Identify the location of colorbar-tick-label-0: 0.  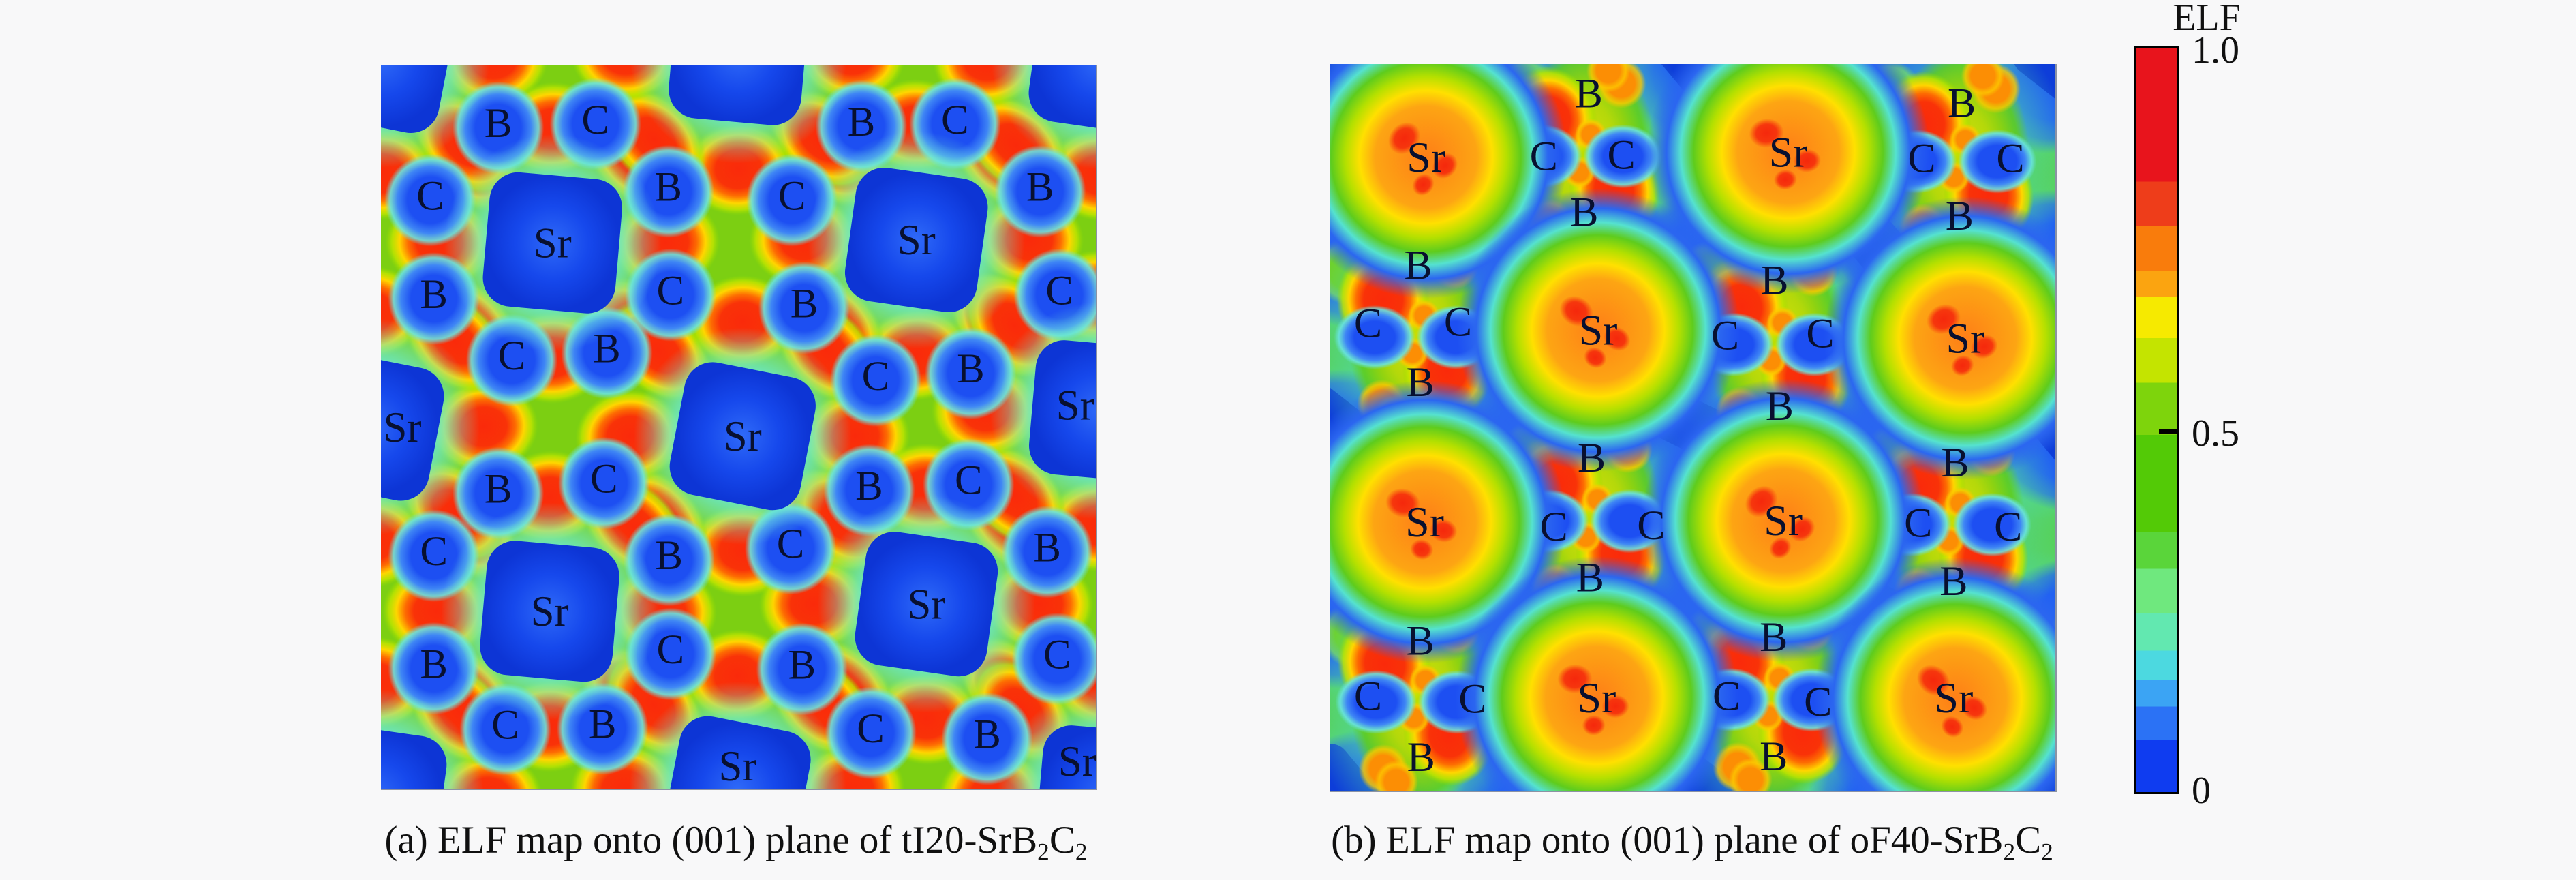
(2201, 791).